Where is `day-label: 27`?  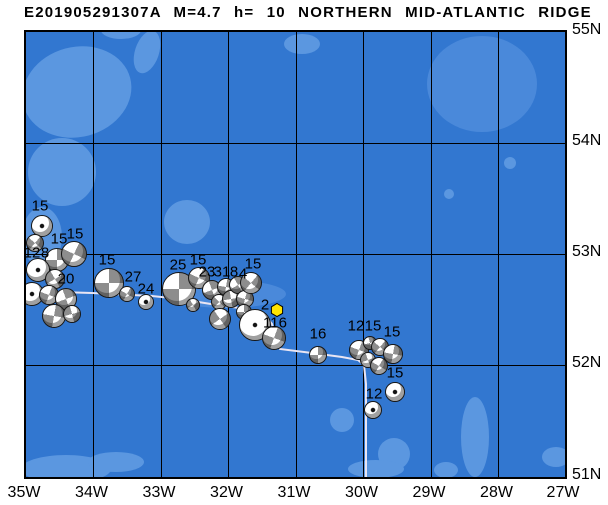 day-label: 27 is located at coordinates (133, 277).